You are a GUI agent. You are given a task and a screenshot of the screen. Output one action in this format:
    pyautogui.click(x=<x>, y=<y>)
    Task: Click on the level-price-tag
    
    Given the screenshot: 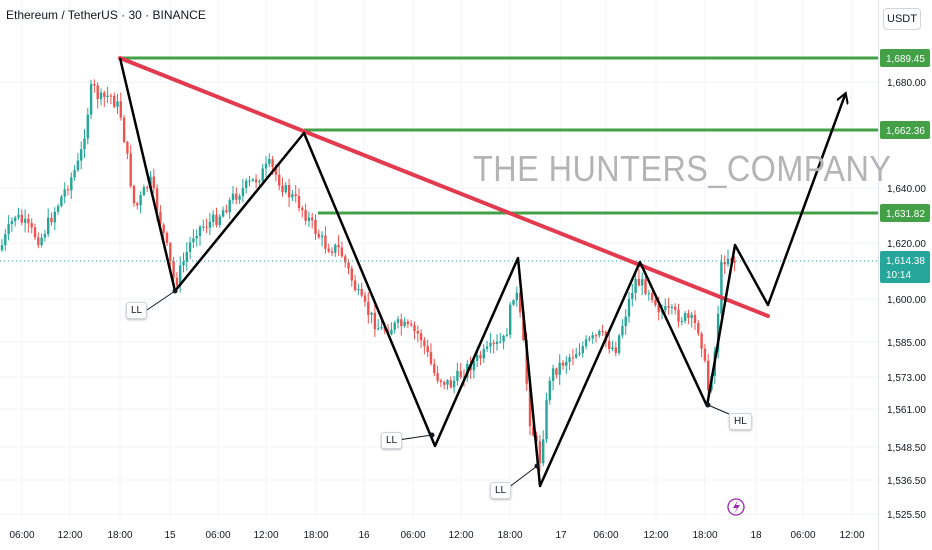 What is the action you would take?
    pyautogui.click(x=905, y=58)
    